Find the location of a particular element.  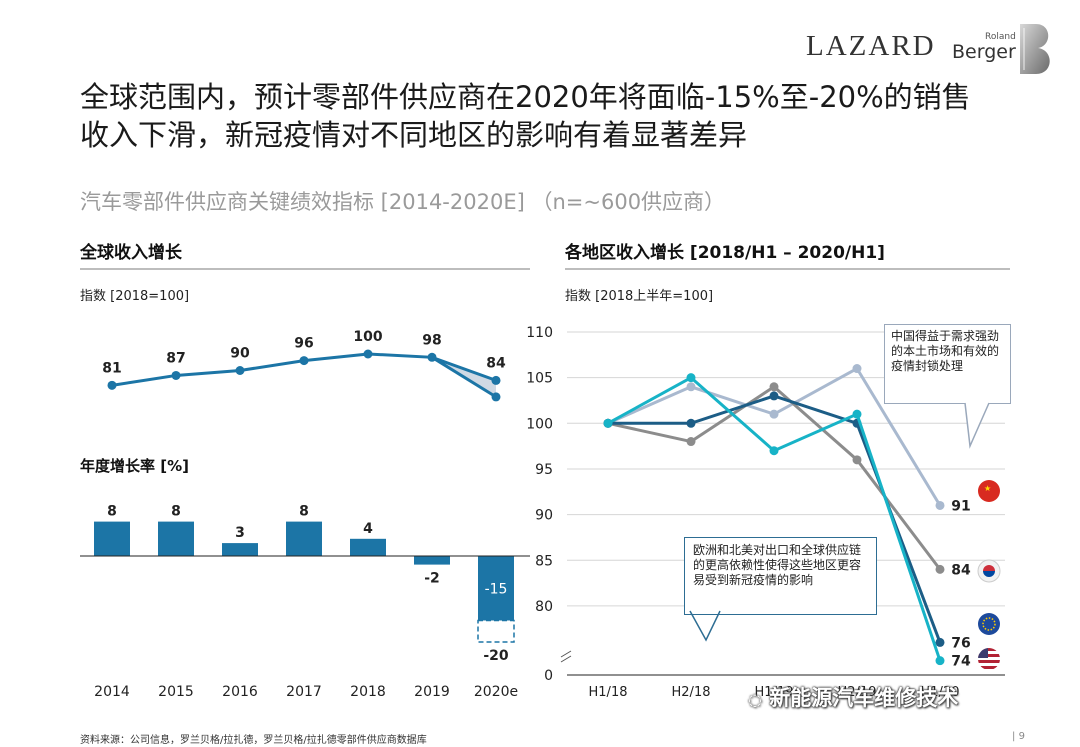

korea-flag-icon is located at coordinates (989, 571).